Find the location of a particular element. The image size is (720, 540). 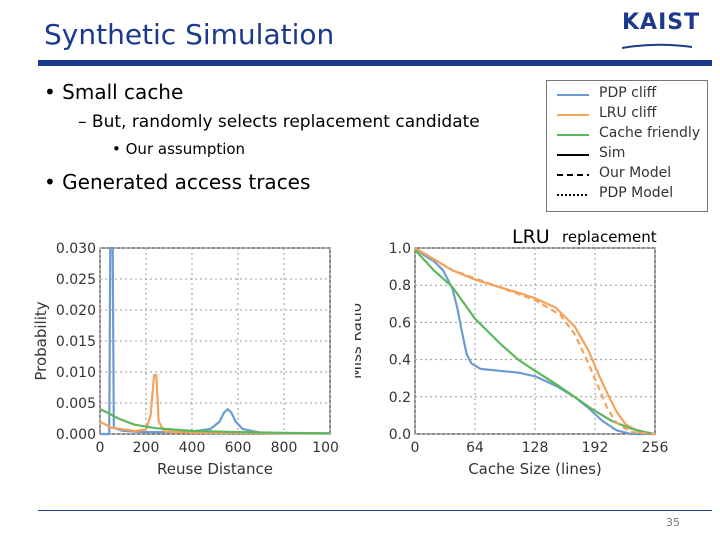

x-tick-label: 128 is located at coordinates (535, 448).